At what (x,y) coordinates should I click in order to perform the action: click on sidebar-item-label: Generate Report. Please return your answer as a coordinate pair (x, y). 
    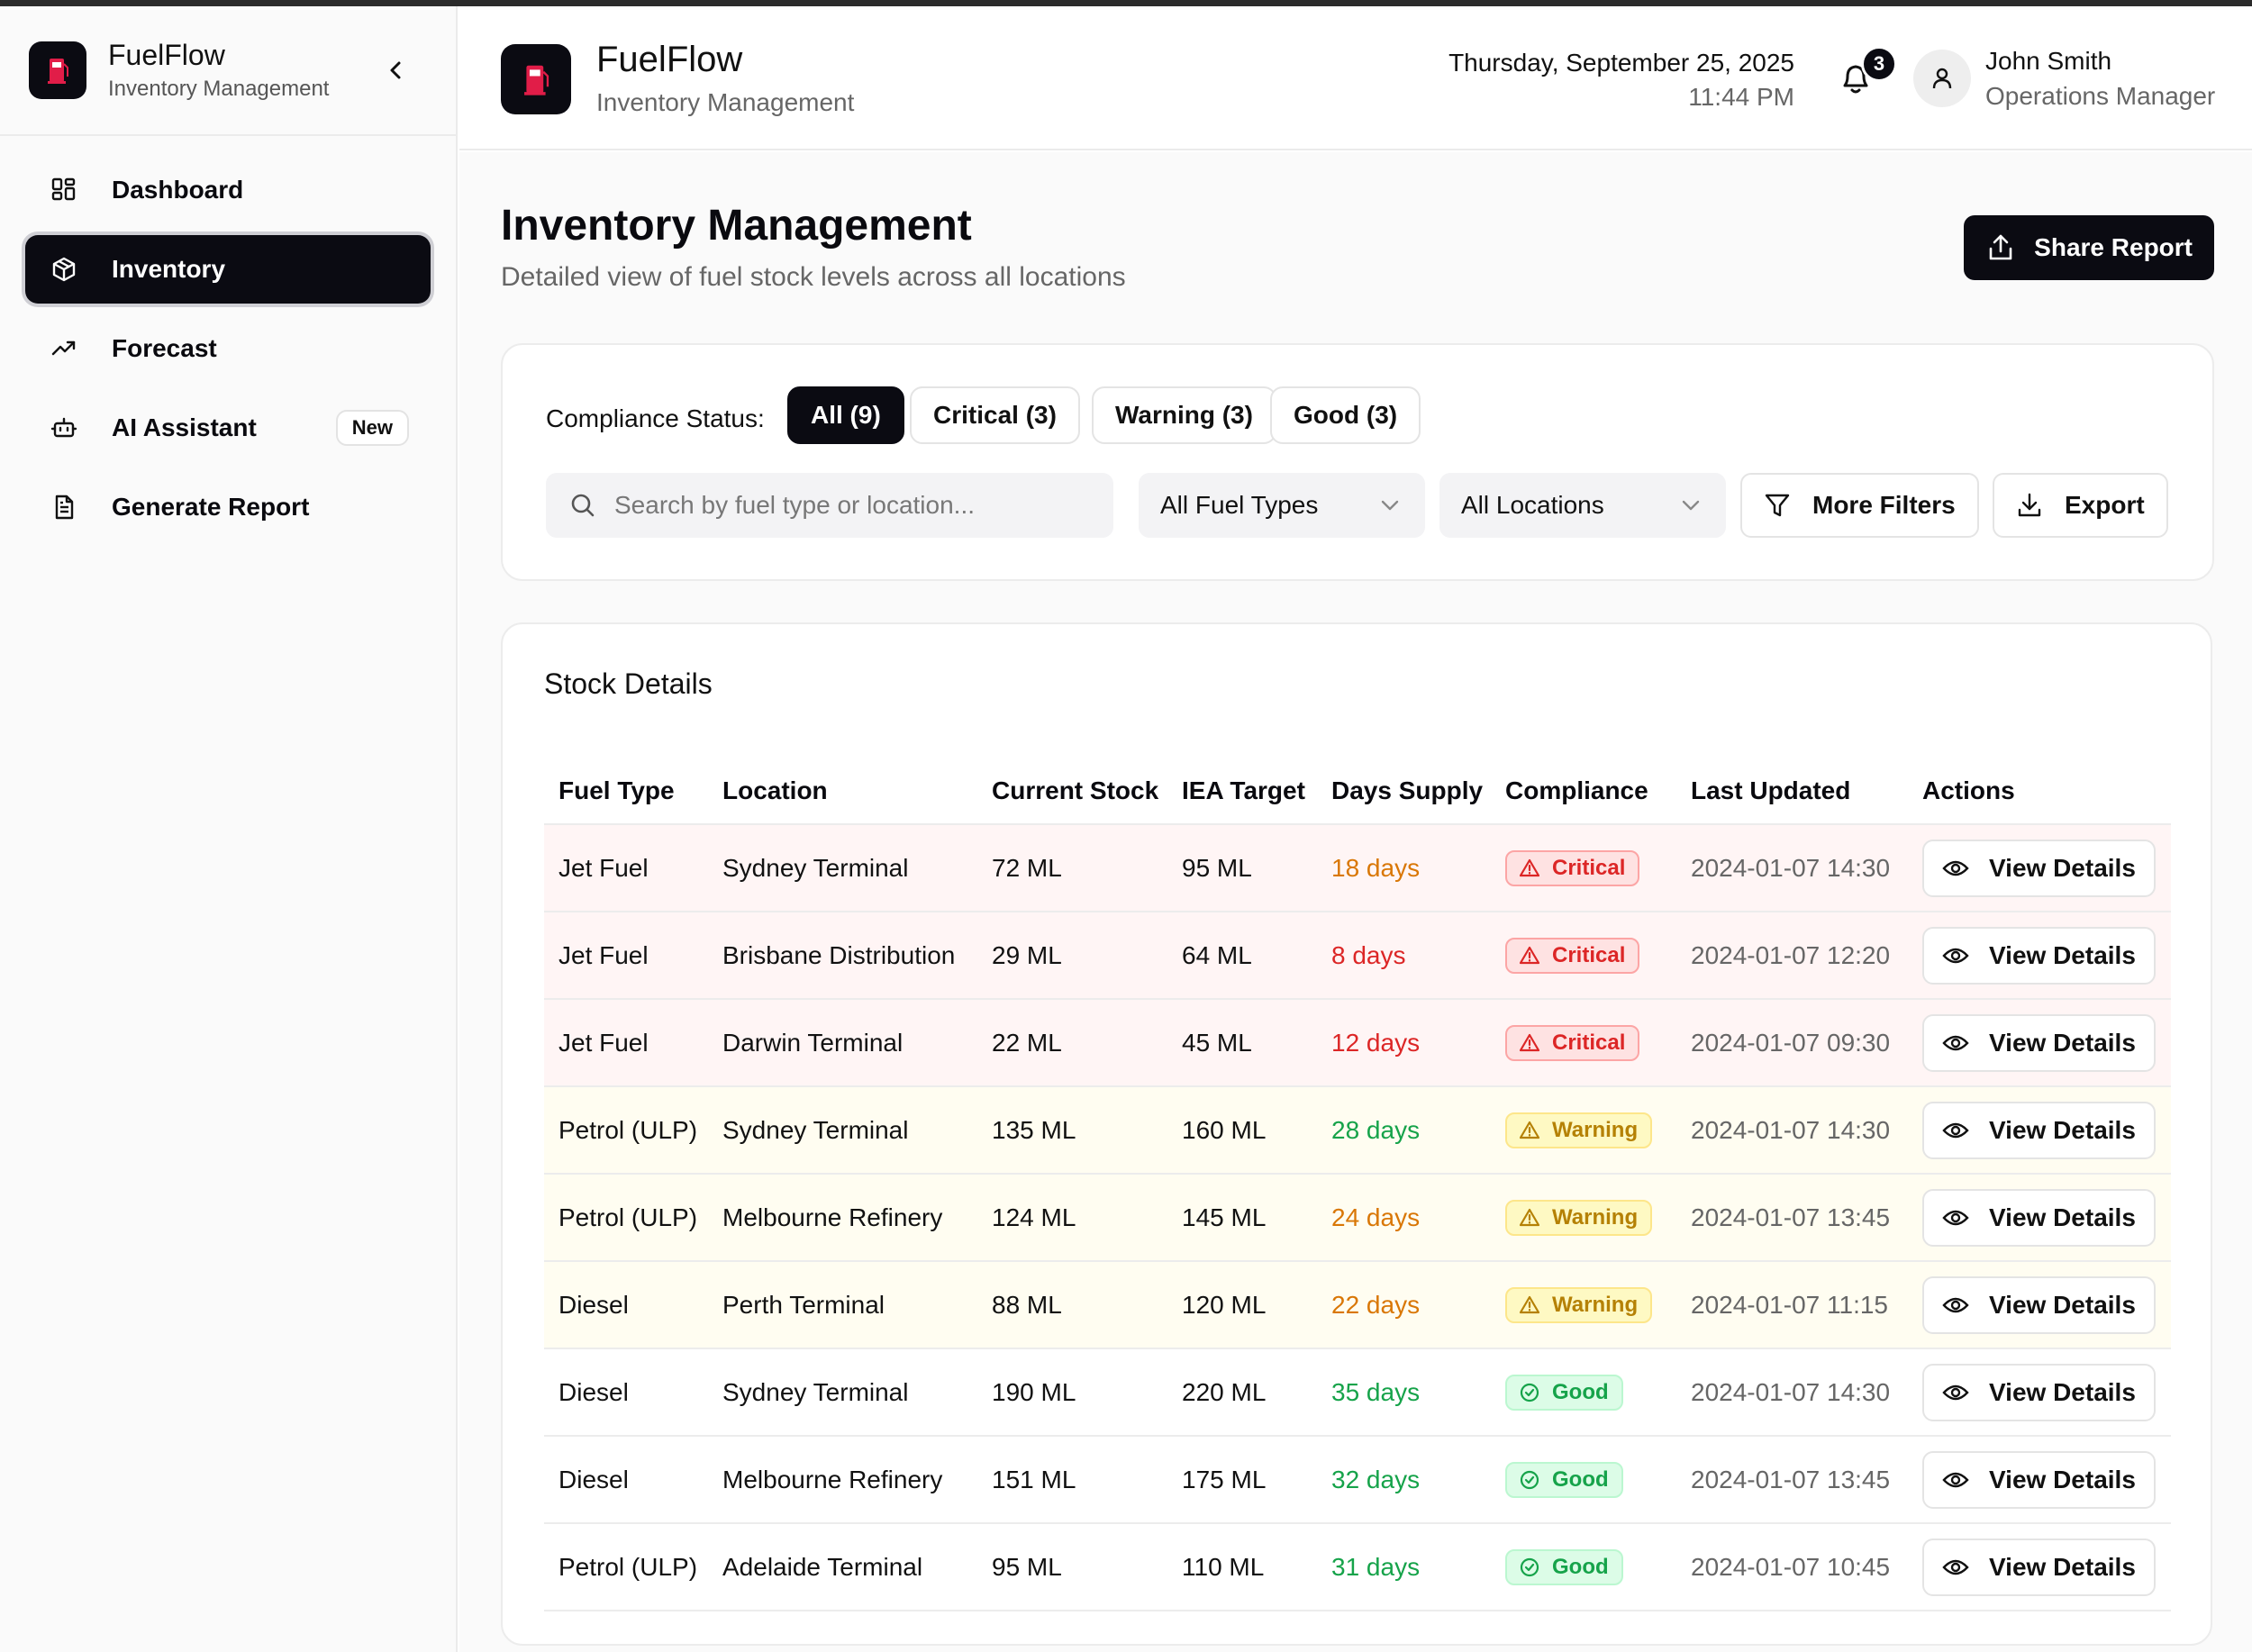
    Looking at the image, I should click on (211, 507).